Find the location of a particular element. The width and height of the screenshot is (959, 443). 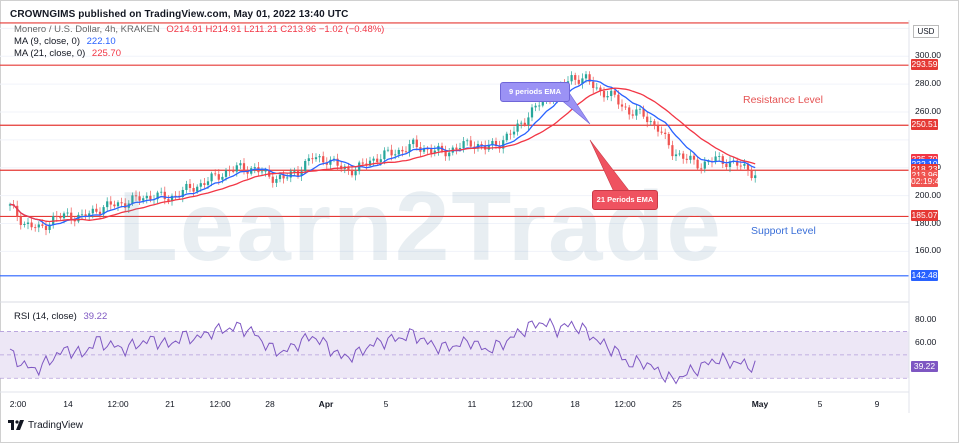

rsi-value: 39.22 is located at coordinates (95, 316).